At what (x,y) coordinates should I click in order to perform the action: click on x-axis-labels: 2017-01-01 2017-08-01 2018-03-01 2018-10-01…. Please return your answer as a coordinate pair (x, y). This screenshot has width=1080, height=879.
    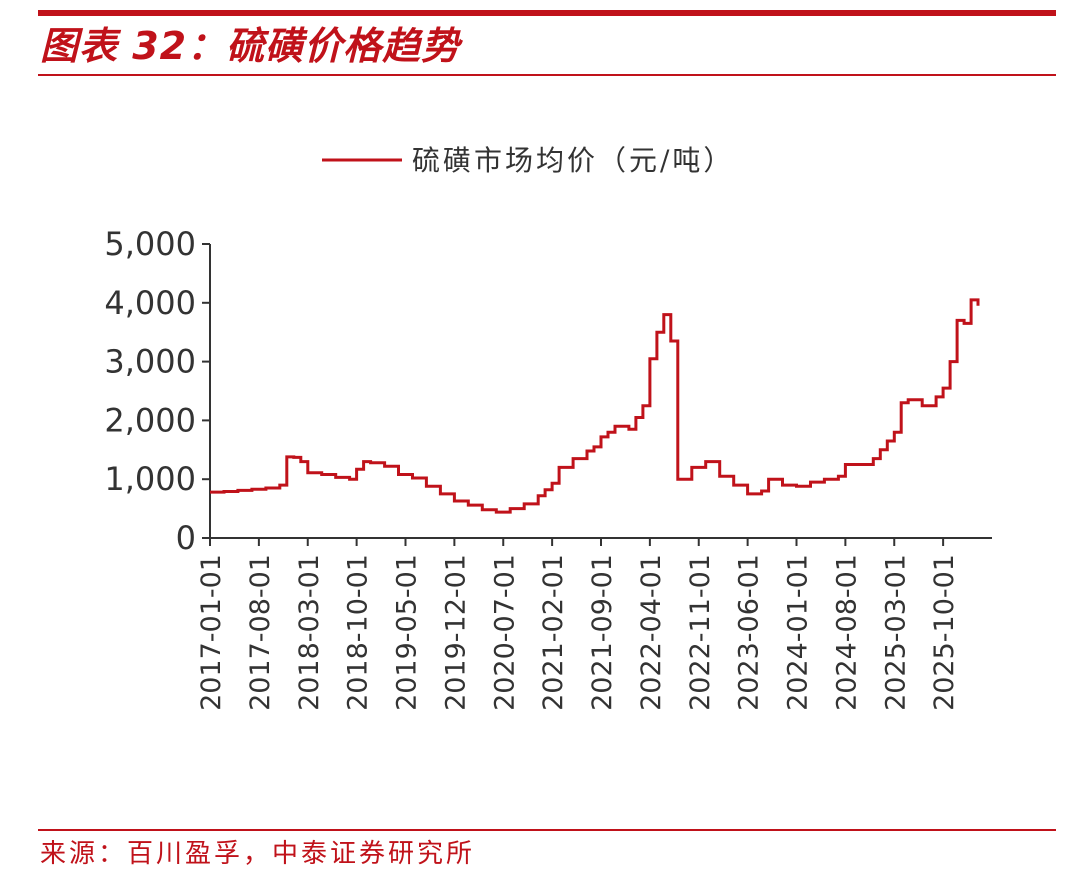
    Looking at the image, I should click on (578, 632).